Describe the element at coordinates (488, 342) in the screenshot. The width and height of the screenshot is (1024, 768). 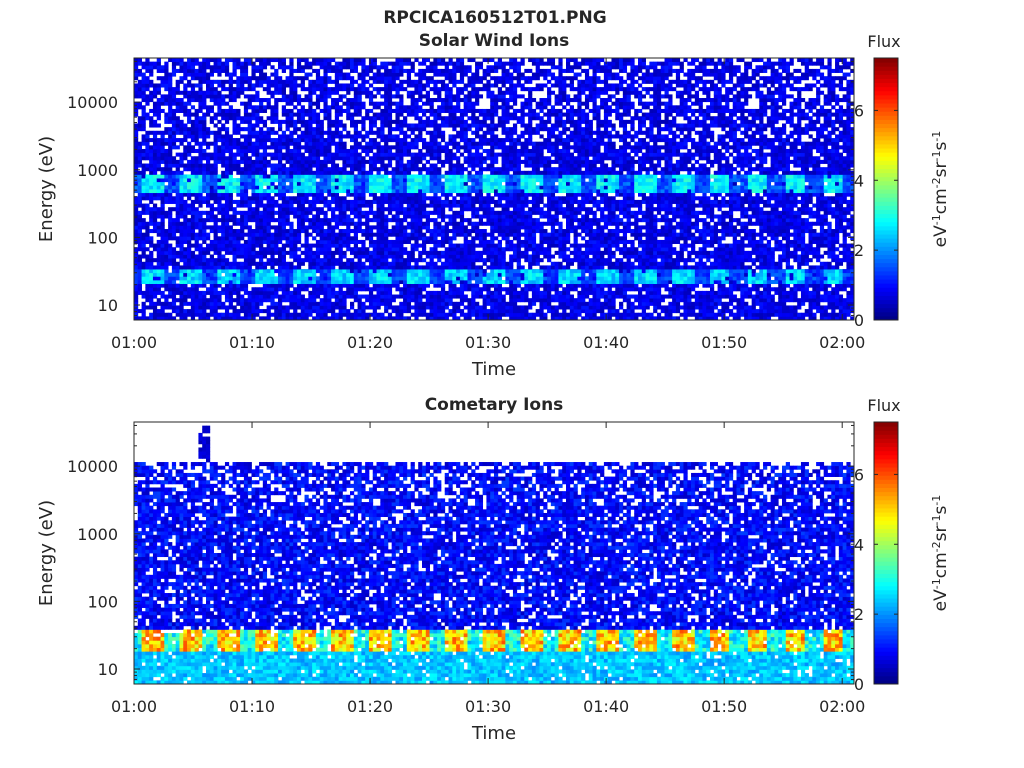
I see `x-tick-label: 01:30` at that location.